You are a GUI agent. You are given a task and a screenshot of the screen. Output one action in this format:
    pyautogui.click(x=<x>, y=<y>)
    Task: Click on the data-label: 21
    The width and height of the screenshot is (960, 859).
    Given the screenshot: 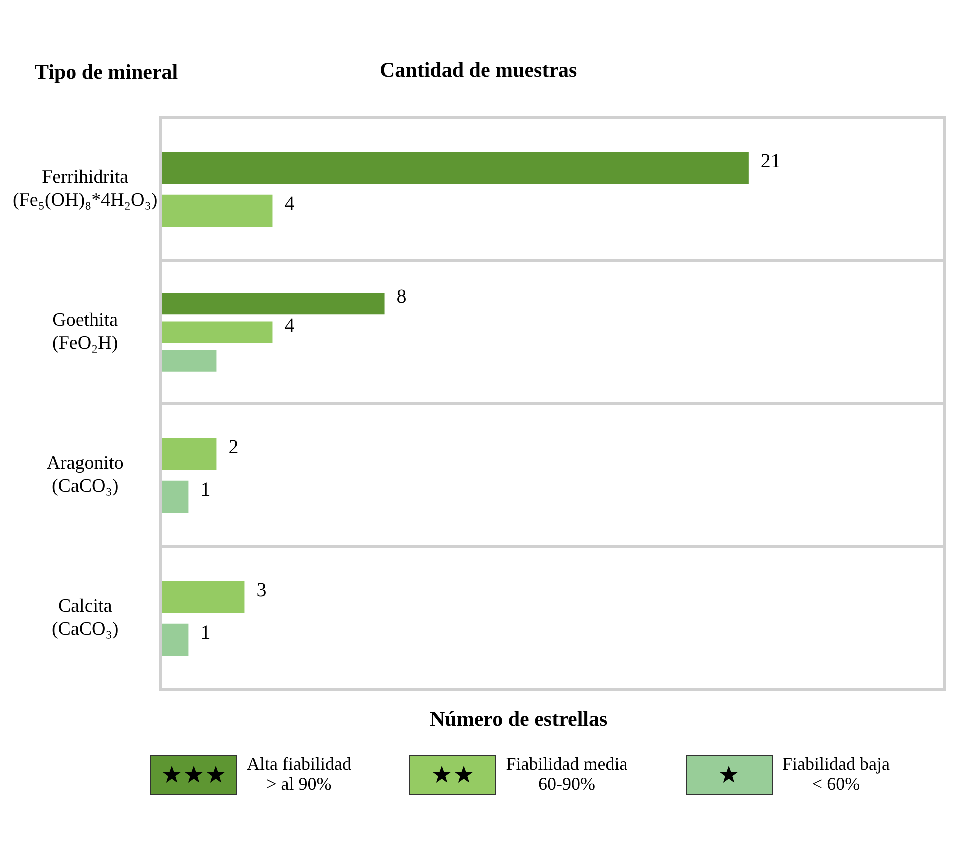 What is the action you would take?
    pyautogui.click(x=770, y=161)
    